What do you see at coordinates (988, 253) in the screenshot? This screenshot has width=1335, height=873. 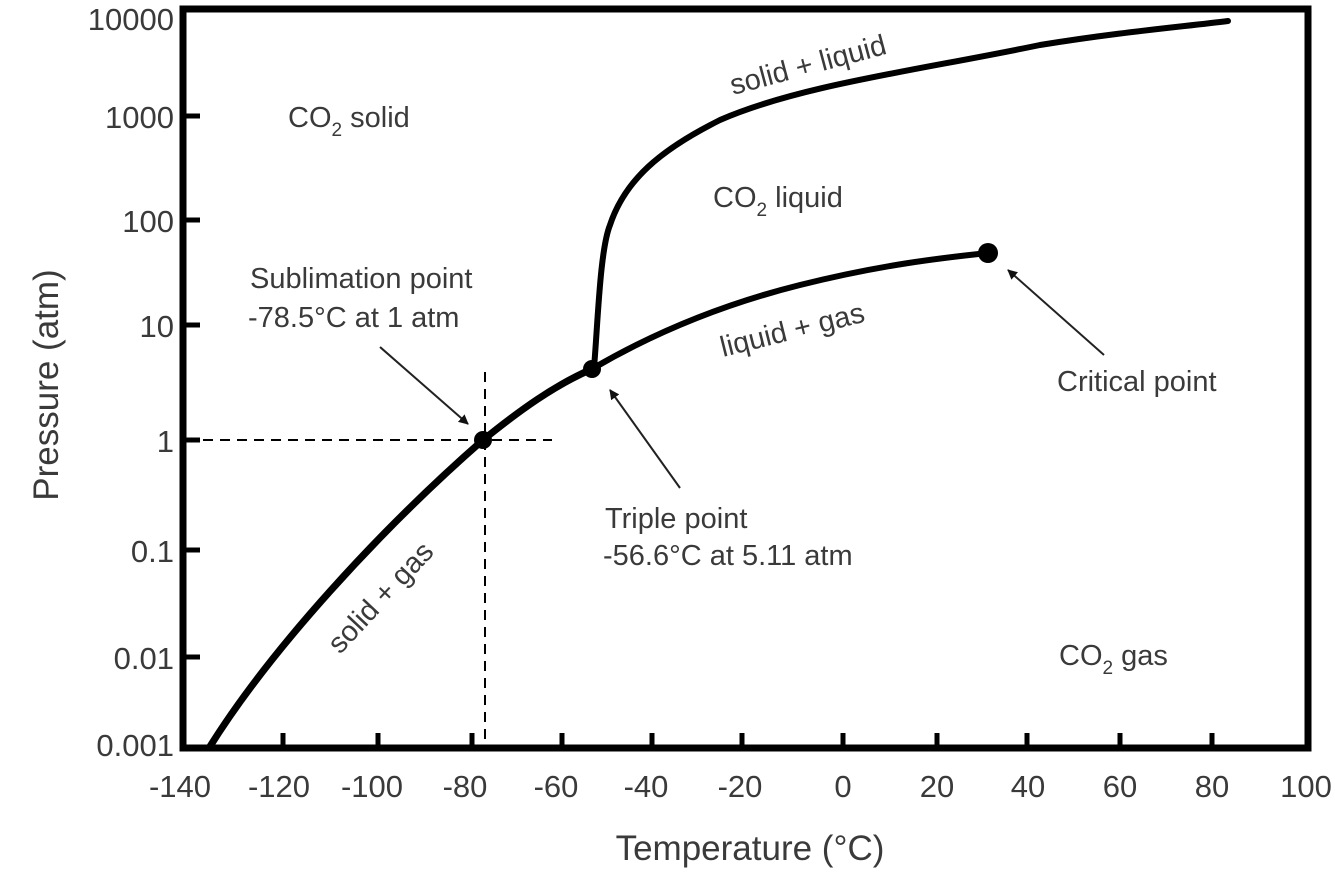 I see `critical-point-marker` at bounding box center [988, 253].